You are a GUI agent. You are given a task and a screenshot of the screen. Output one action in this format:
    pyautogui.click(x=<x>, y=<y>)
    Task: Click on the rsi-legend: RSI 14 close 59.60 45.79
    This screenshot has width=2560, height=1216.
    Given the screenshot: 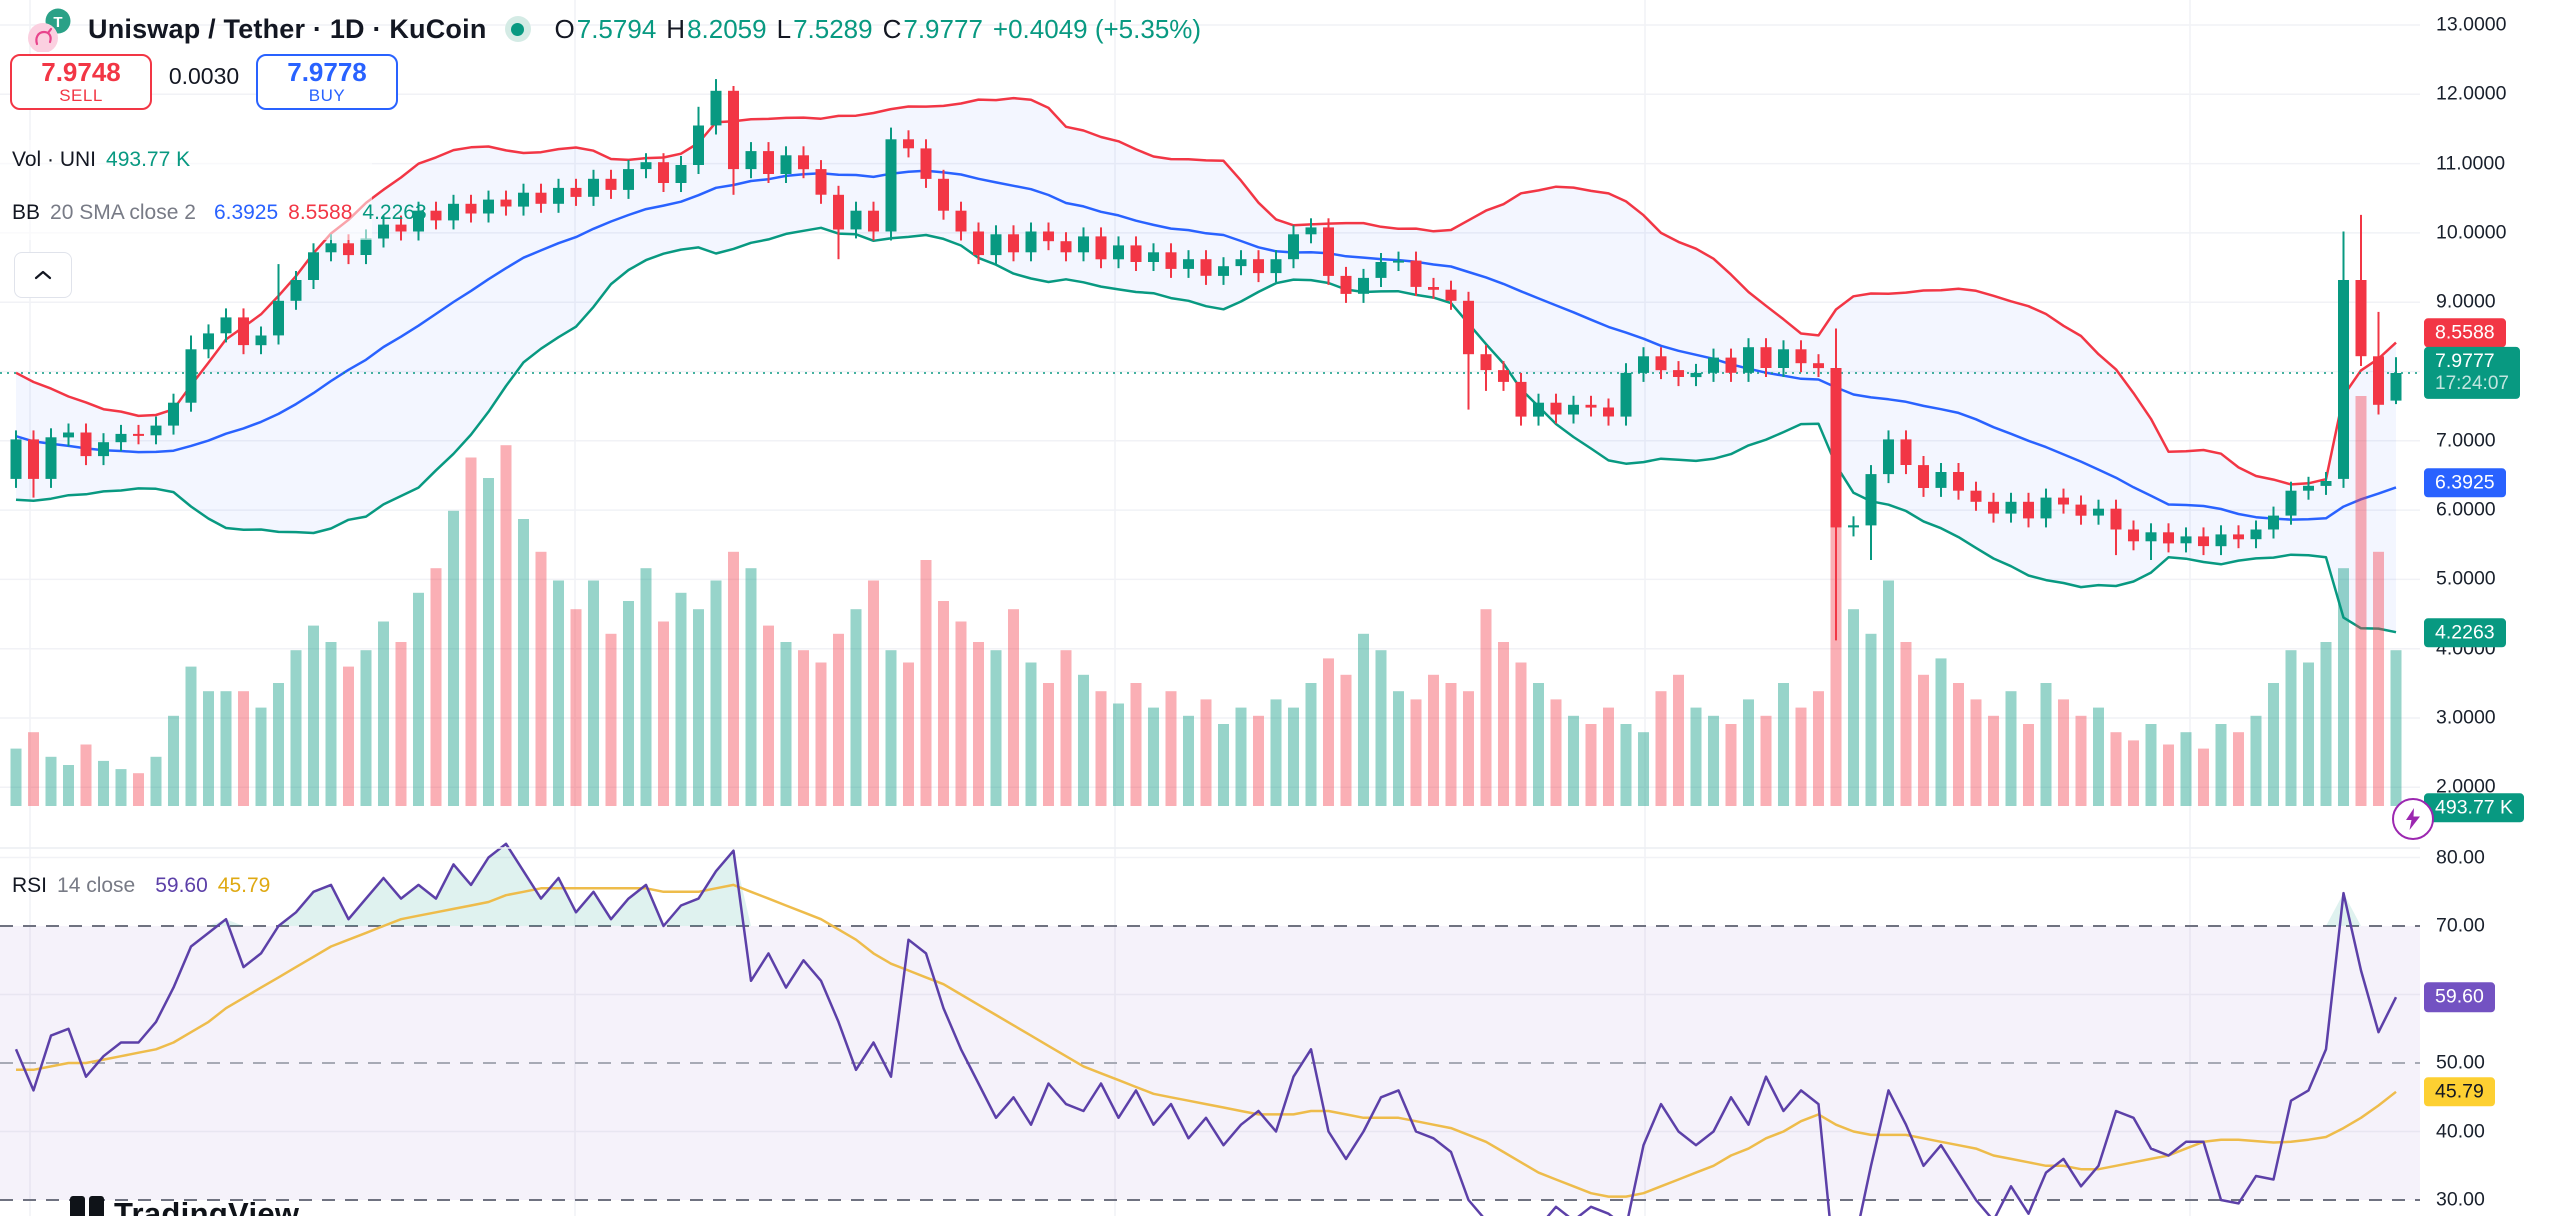 What is the action you would take?
    pyautogui.click(x=141, y=886)
    